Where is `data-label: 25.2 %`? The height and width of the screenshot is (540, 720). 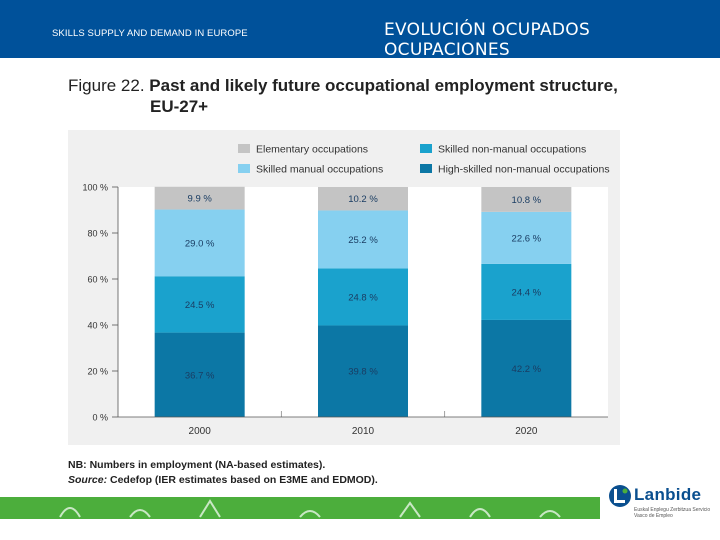
data-label: 25.2 % is located at coordinates (363, 240).